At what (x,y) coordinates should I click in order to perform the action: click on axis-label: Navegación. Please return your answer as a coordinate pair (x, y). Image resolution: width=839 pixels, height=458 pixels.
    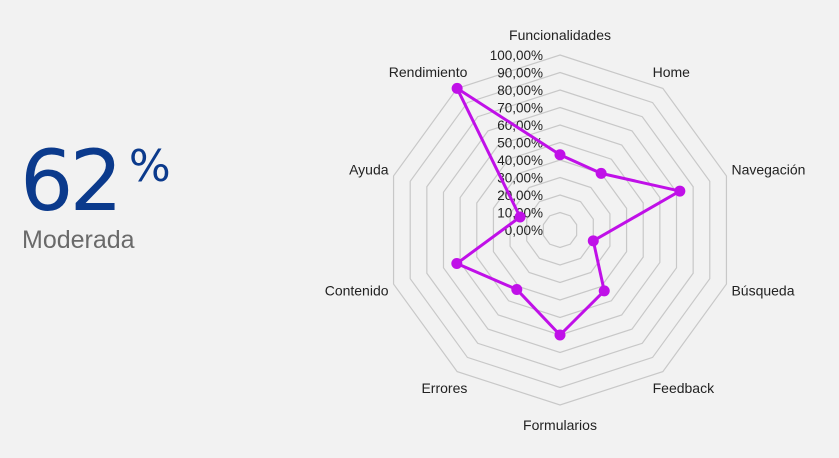
    Looking at the image, I should click on (768, 170).